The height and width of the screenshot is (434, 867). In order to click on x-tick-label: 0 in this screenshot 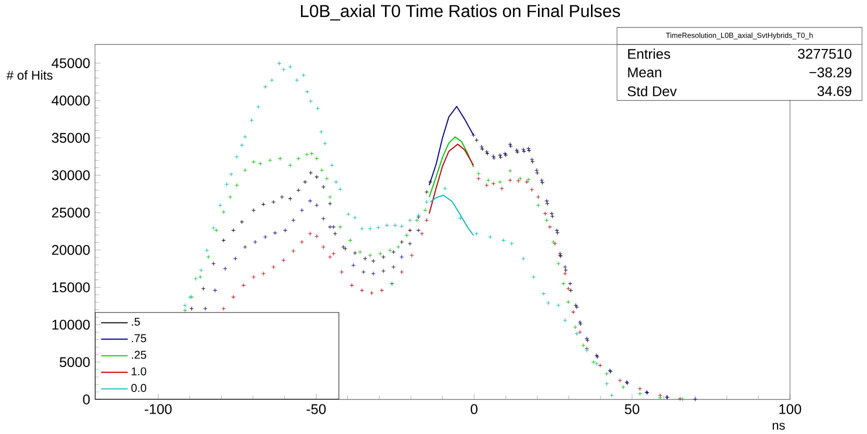, I will do `click(474, 409)`.